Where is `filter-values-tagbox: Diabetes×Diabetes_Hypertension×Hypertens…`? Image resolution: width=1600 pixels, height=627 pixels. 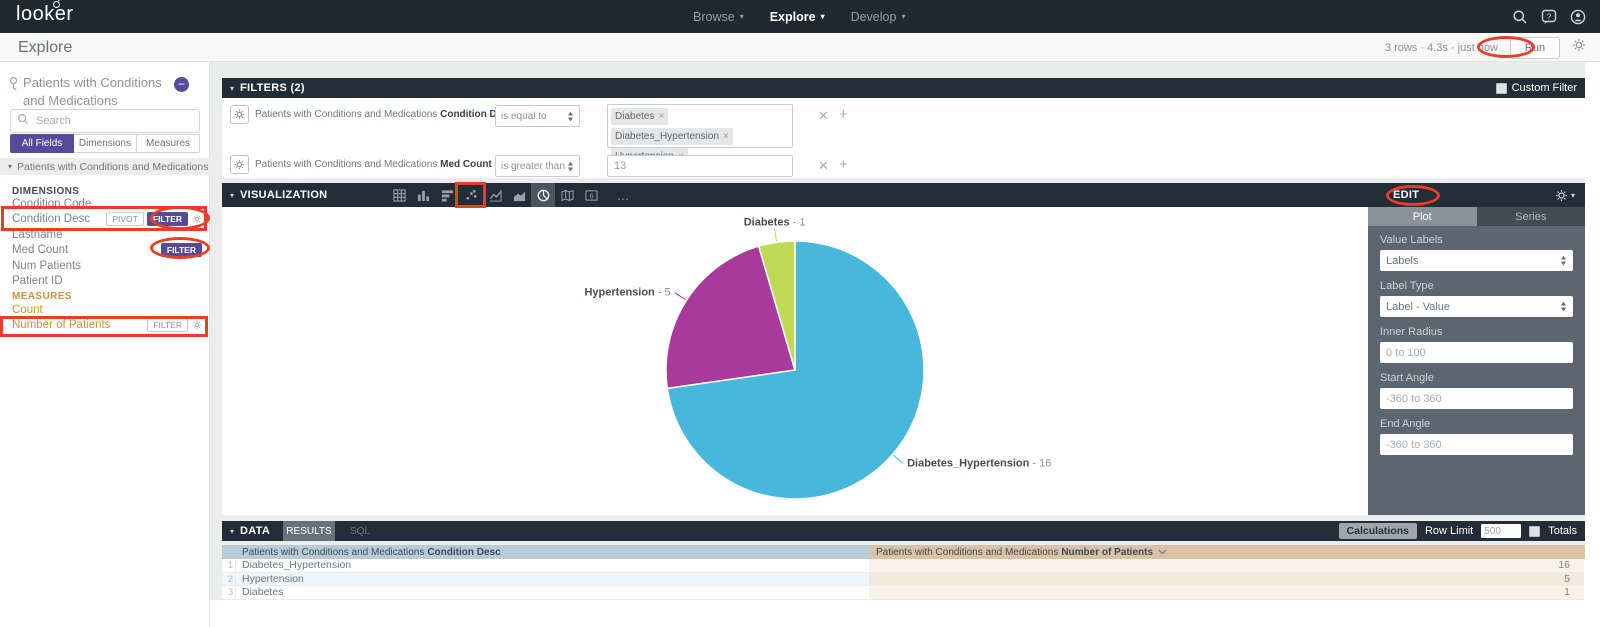 filter-values-tagbox: Diabetes×Diabetes_Hypertension×Hypertens… is located at coordinates (700, 134).